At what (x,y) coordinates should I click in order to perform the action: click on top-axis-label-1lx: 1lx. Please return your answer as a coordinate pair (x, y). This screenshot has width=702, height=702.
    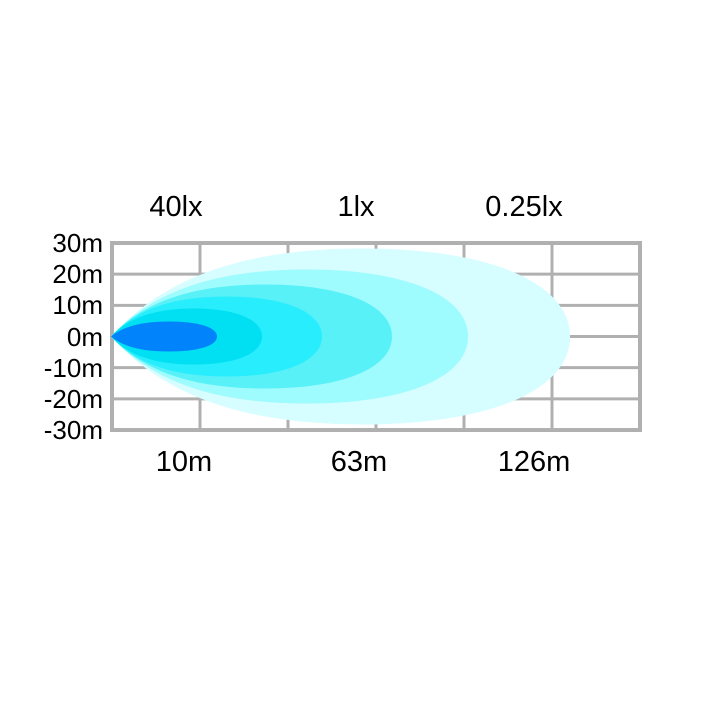
    Looking at the image, I should click on (356, 207).